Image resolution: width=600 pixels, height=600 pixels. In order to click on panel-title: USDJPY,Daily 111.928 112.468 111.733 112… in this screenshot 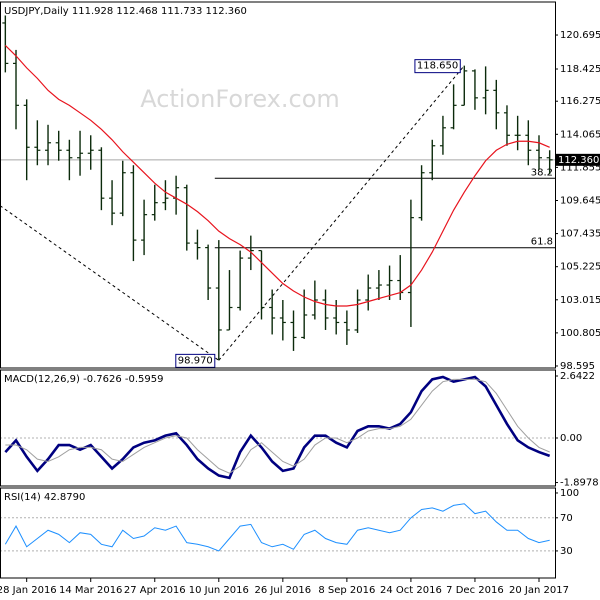, I will do `click(125, 11)`.